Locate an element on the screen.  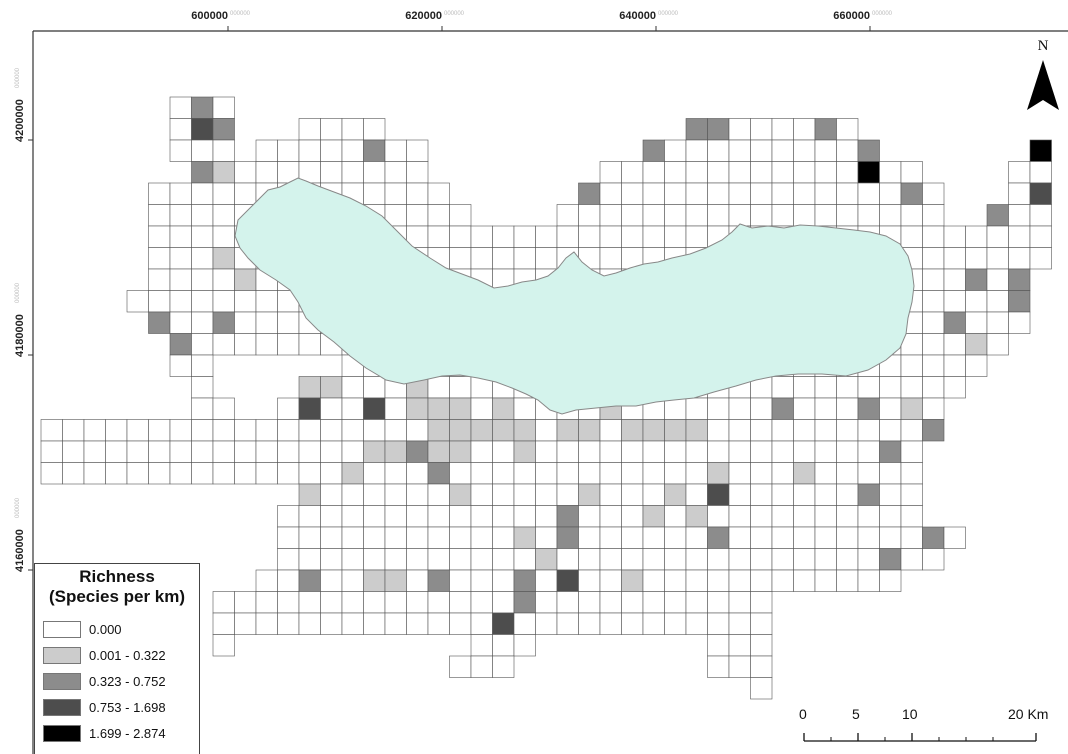
y-tick-sublabel: 000000 is located at coordinates (18, 507).